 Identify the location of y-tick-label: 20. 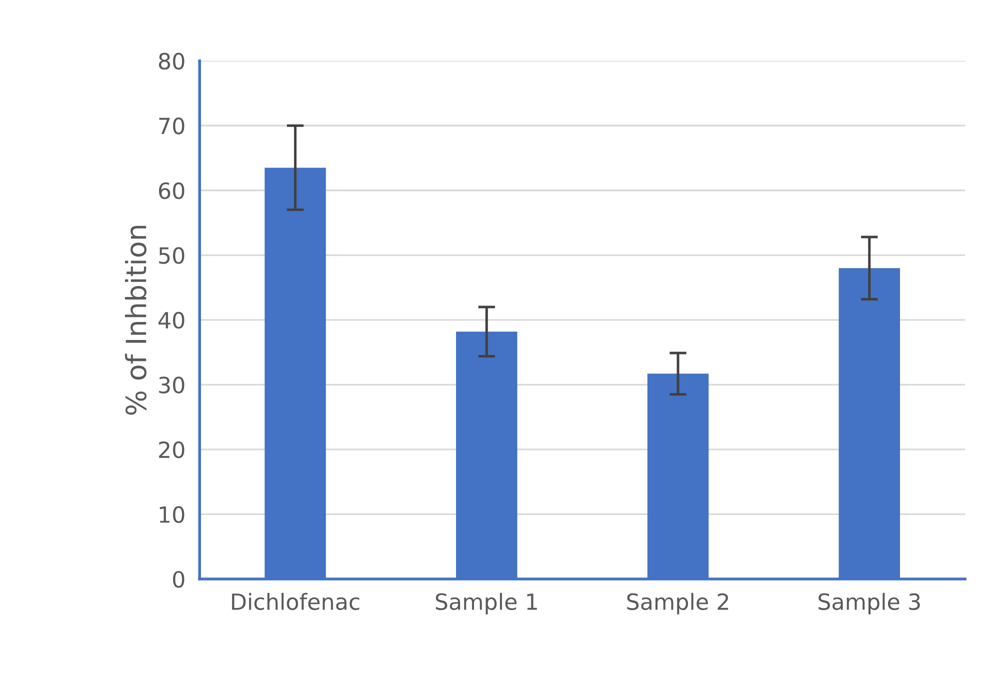
(171, 449).